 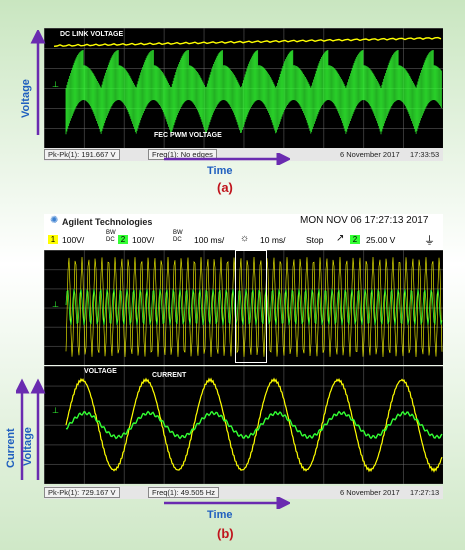 I want to click on waveform-area-b-zoom, so click(x=254, y=425).